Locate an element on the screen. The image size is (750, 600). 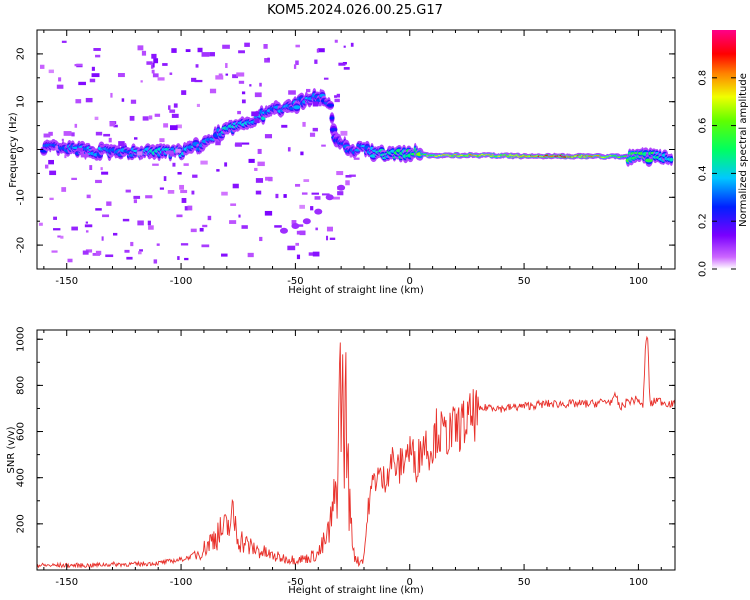
colorbar-tick-label: 0.2 is located at coordinates (703, 221).